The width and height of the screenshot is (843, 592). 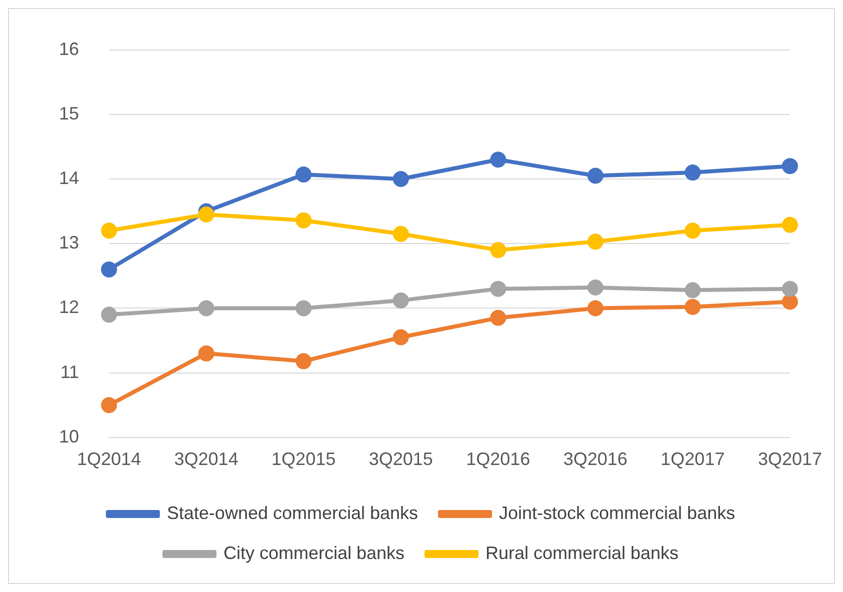 I want to click on x-tick-label: 3Q2017, so click(x=790, y=459).